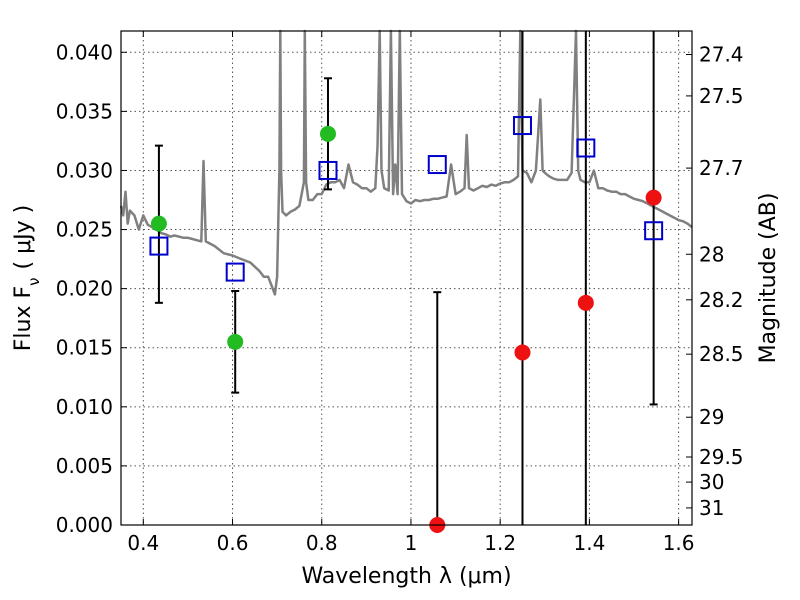 This screenshot has width=800, height=600. I want to click on y-tick-label: 0.010, so click(84, 407).